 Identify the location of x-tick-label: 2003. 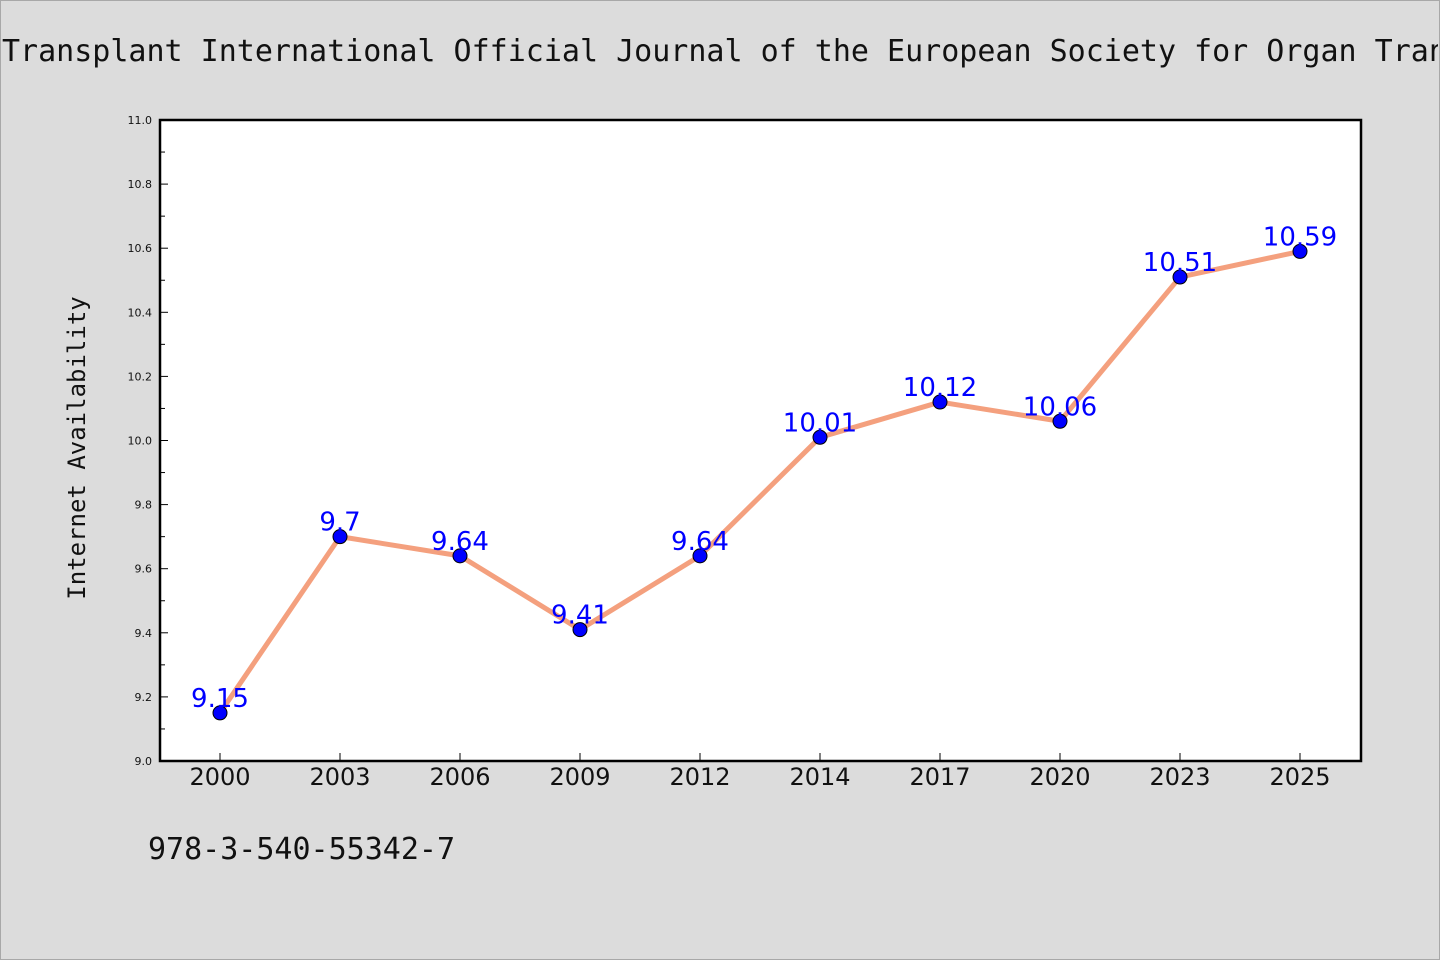
(339, 777).